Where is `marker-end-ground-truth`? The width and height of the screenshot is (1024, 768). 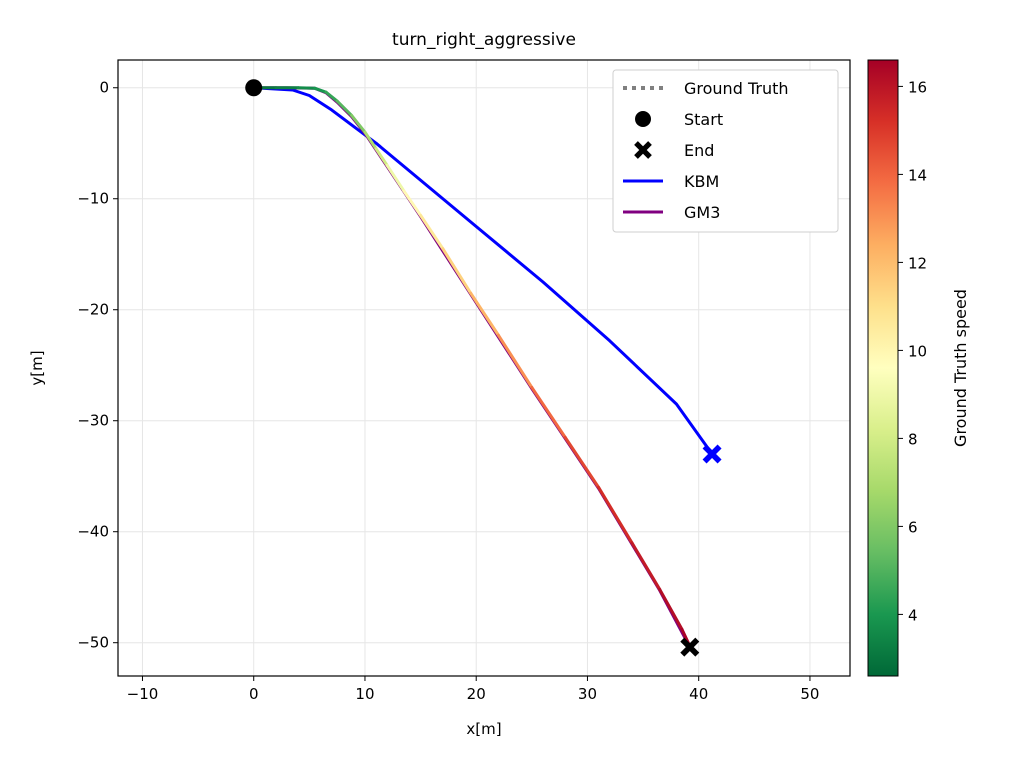
marker-end-ground-truth is located at coordinates (690, 647).